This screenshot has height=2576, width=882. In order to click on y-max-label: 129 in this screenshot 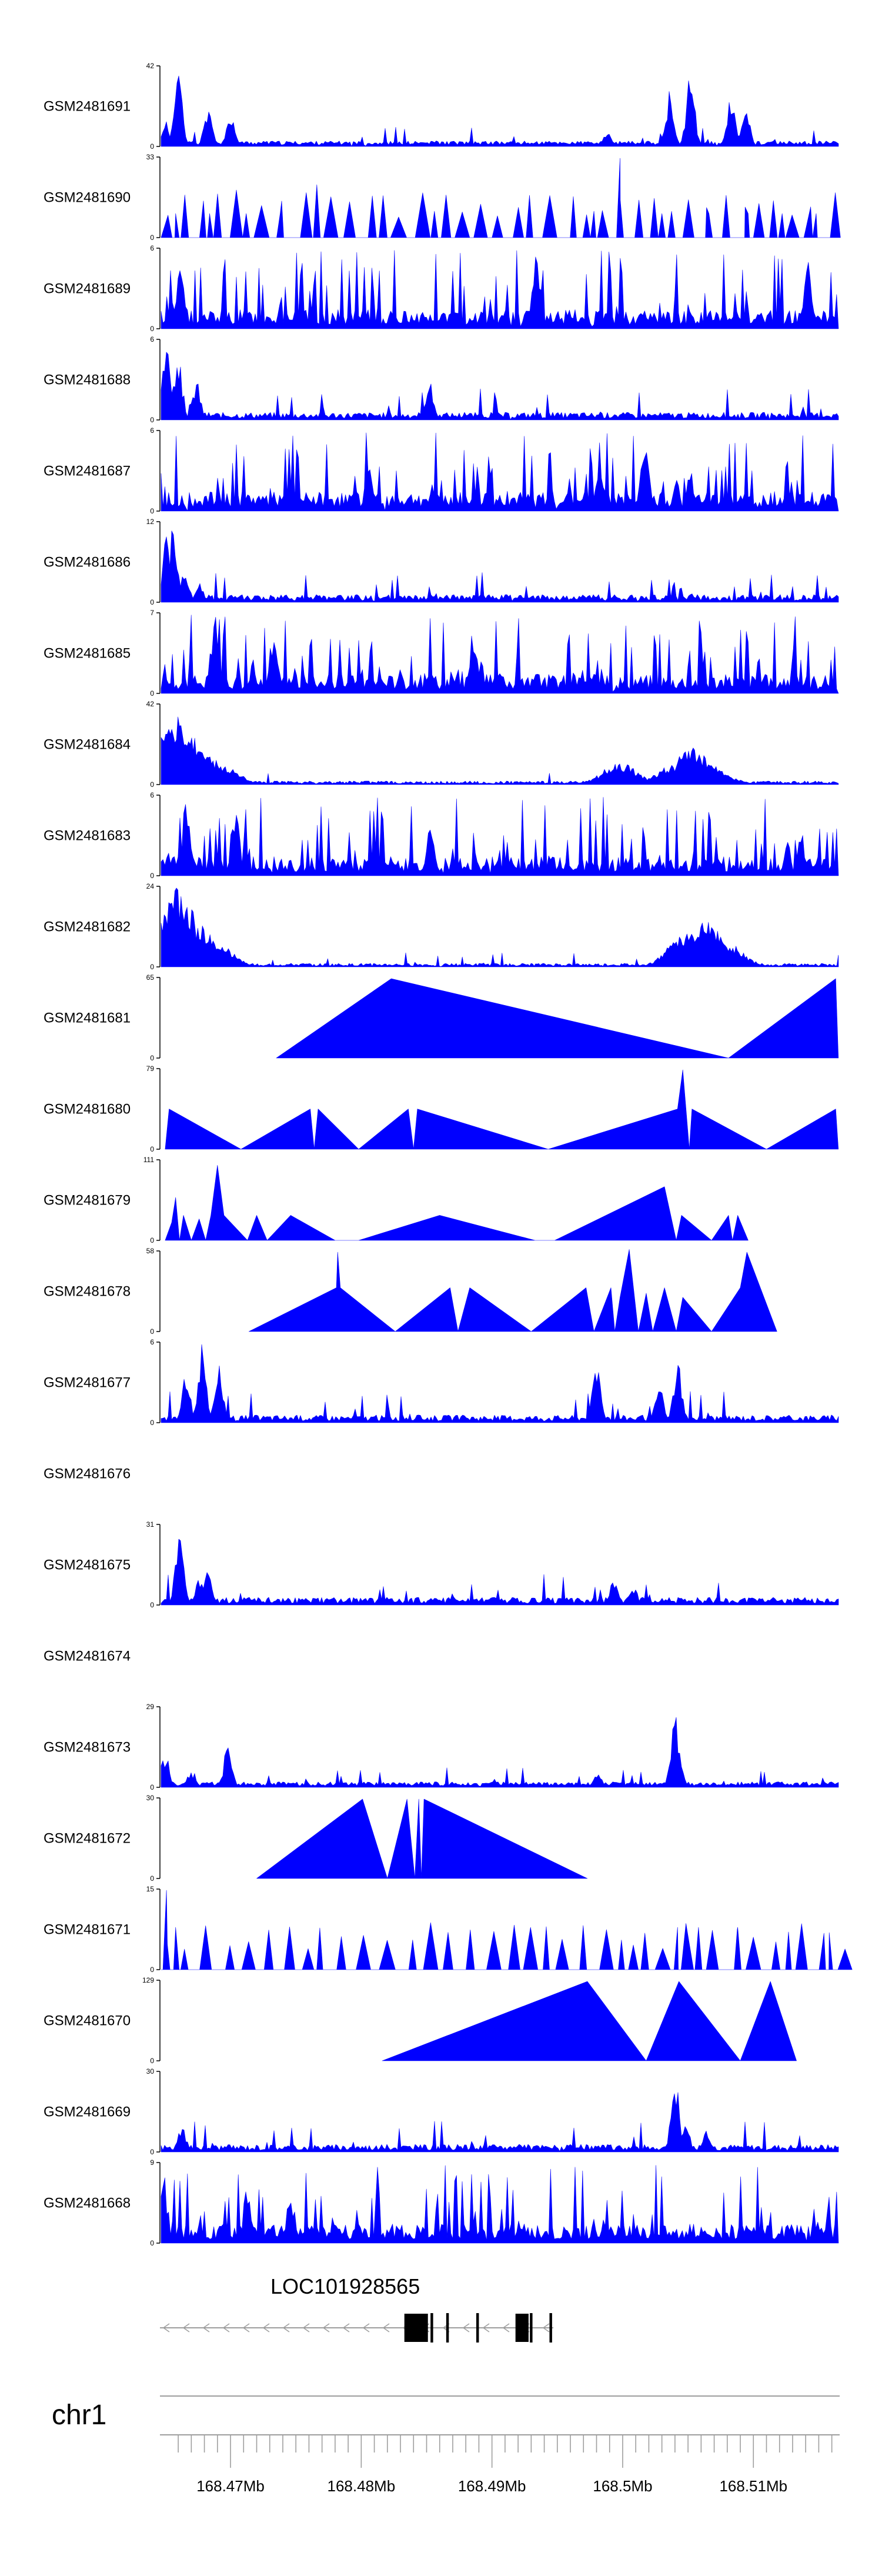, I will do `click(148, 1980)`.